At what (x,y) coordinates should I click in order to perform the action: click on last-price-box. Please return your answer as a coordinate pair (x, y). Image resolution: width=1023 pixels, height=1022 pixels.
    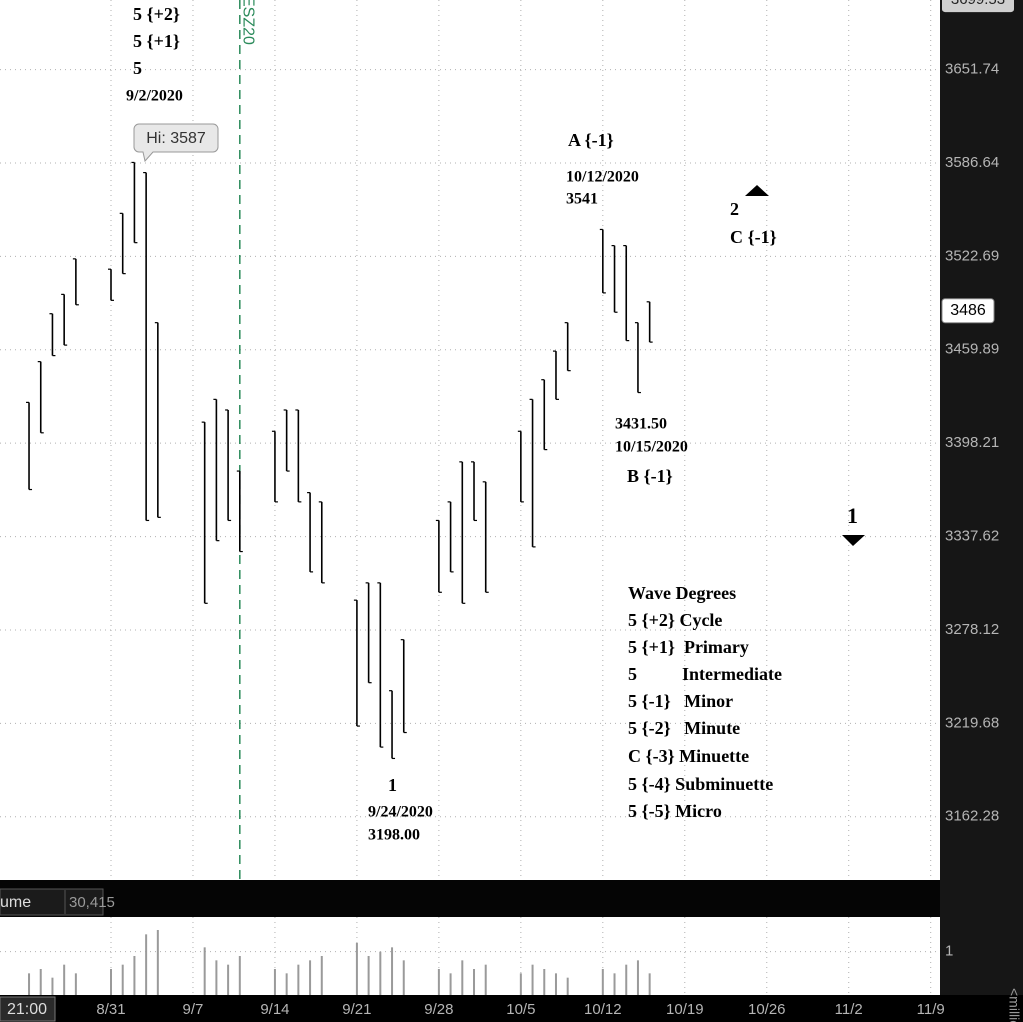
    Looking at the image, I should click on (968, 311).